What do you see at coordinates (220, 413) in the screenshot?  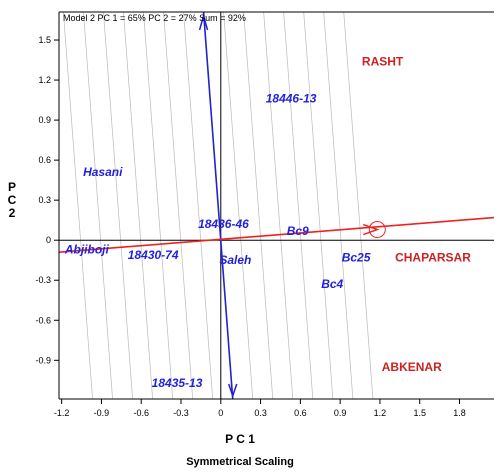 I see `x-tick-label: 0` at bounding box center [220, 413].